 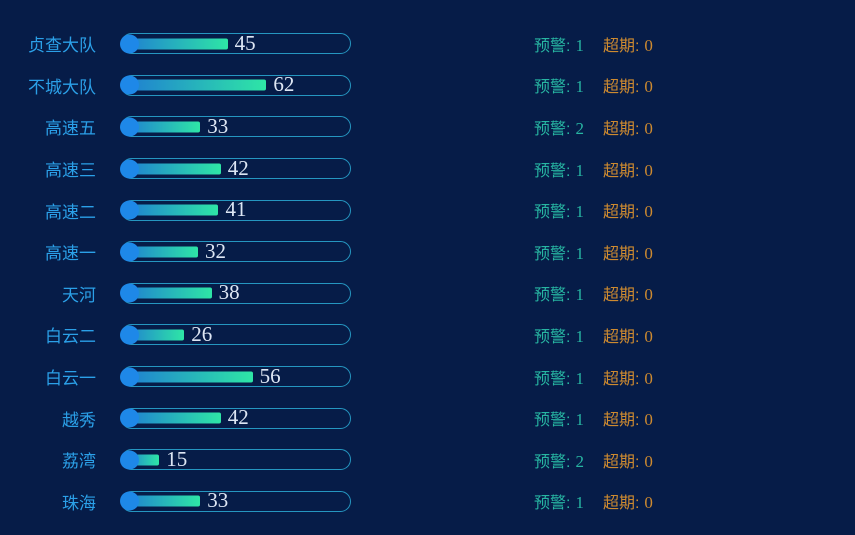 What do you see at coordinates (229, 292) in the screenshot?
I see `bar-value: 38` at bounding box center [229, 292].